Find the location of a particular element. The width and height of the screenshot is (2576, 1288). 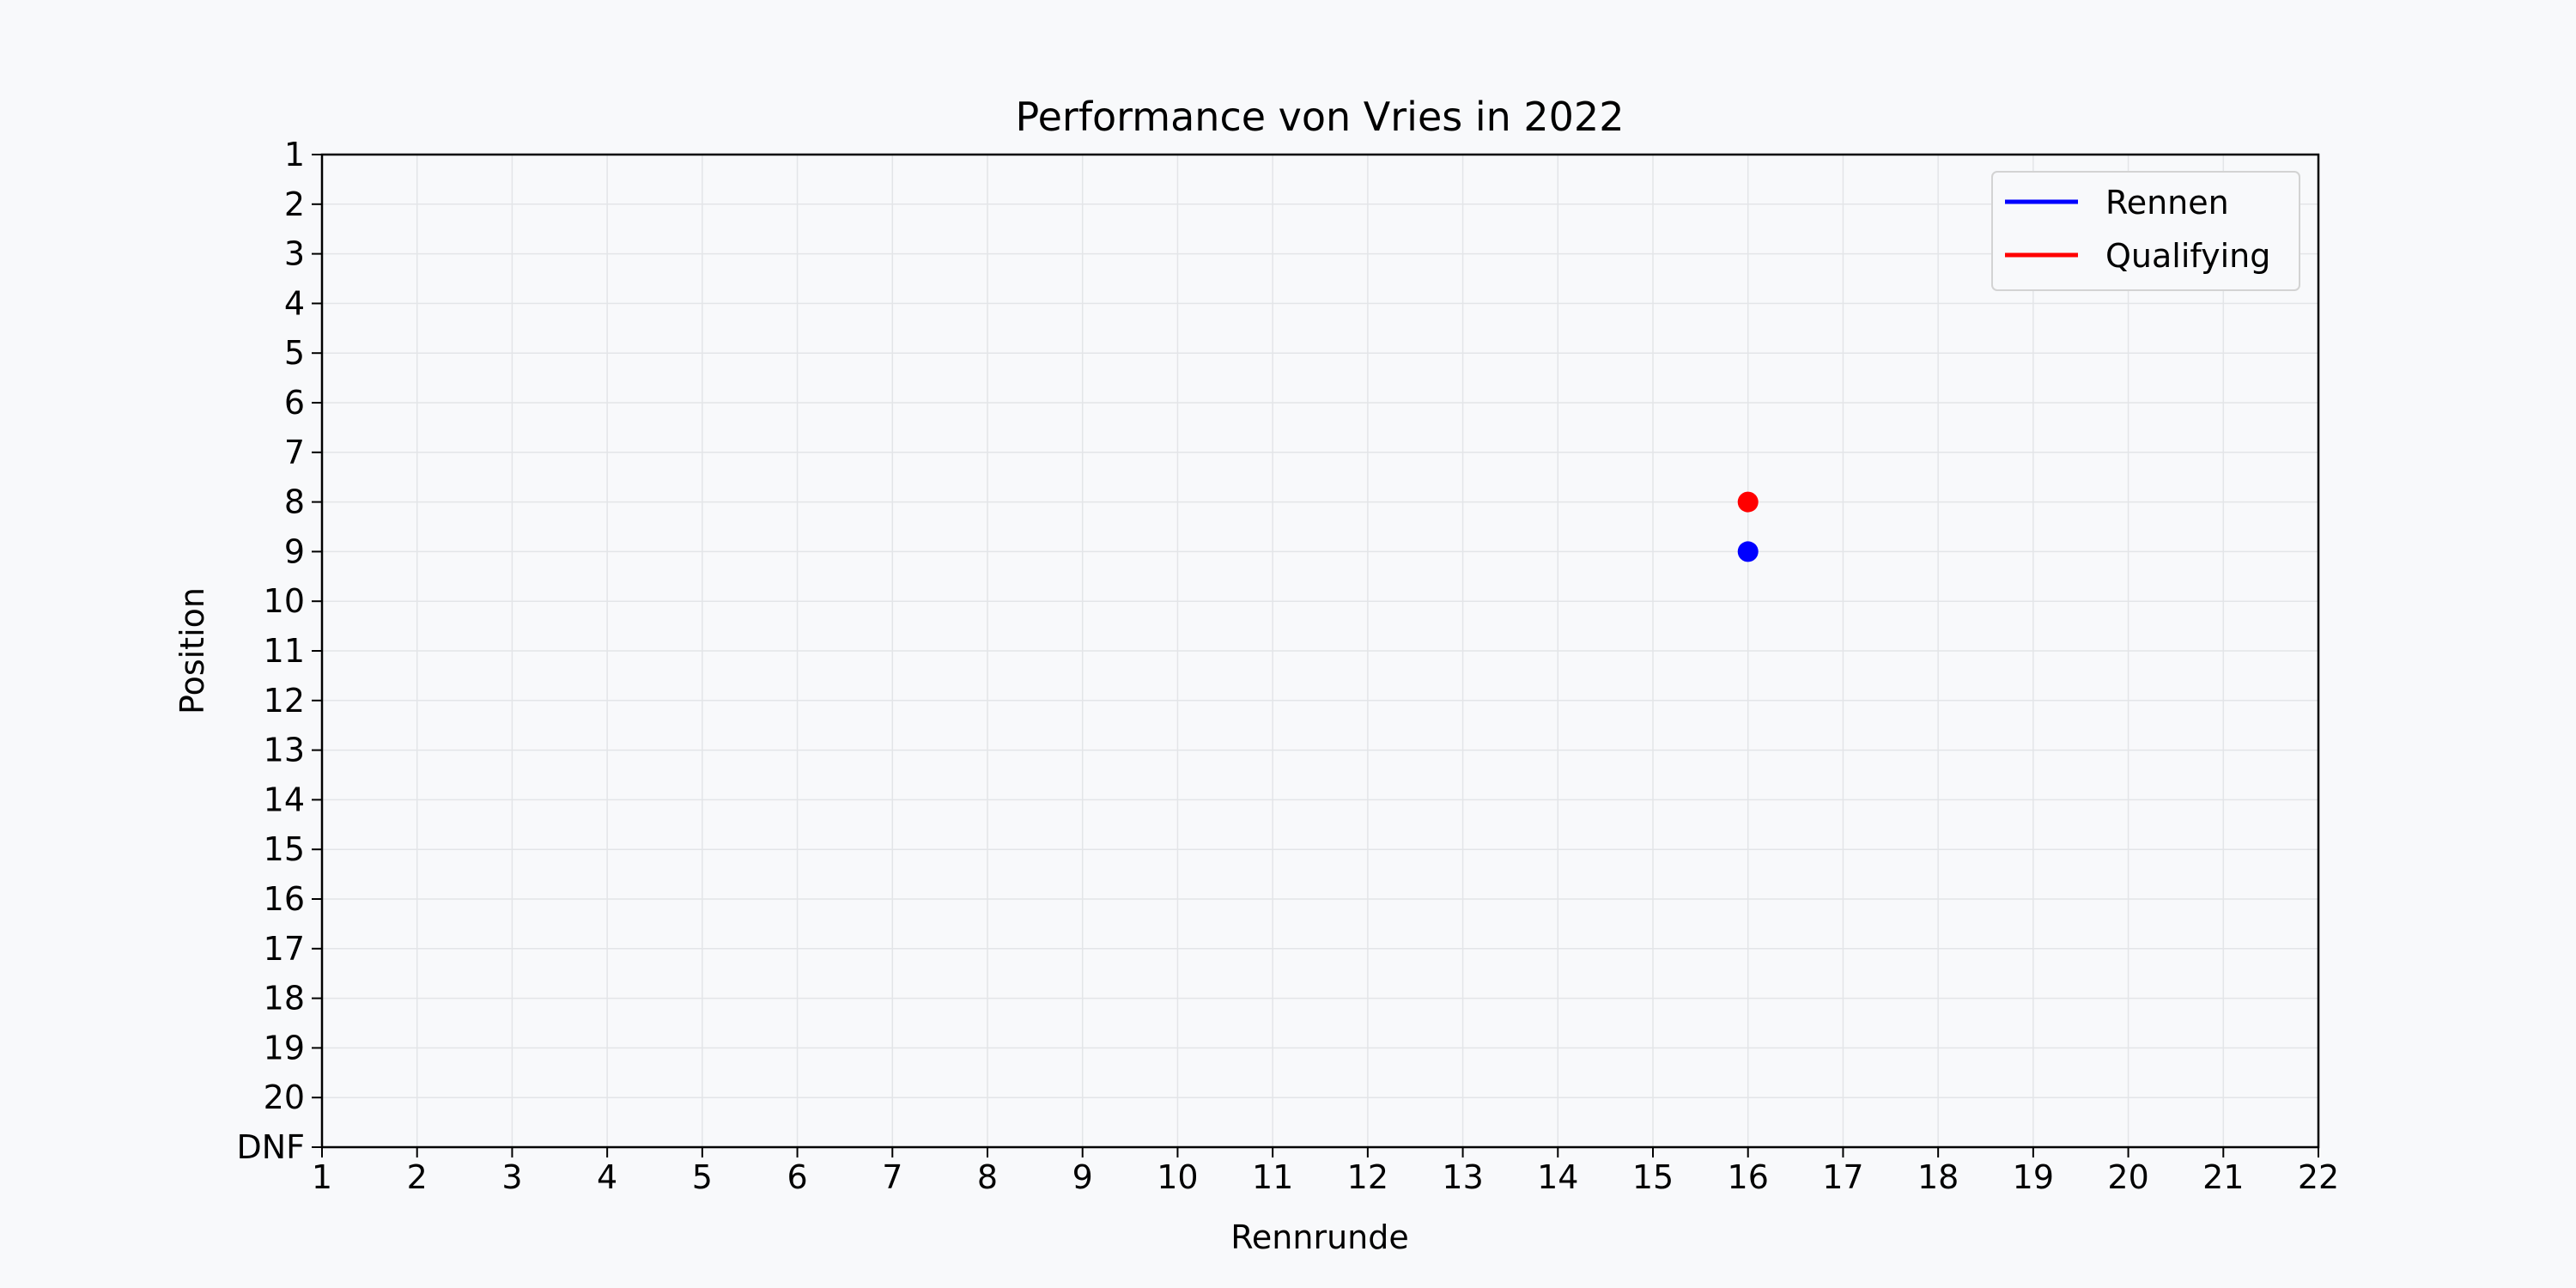

y-axis-label: Position is located at coordinates (192, 651).